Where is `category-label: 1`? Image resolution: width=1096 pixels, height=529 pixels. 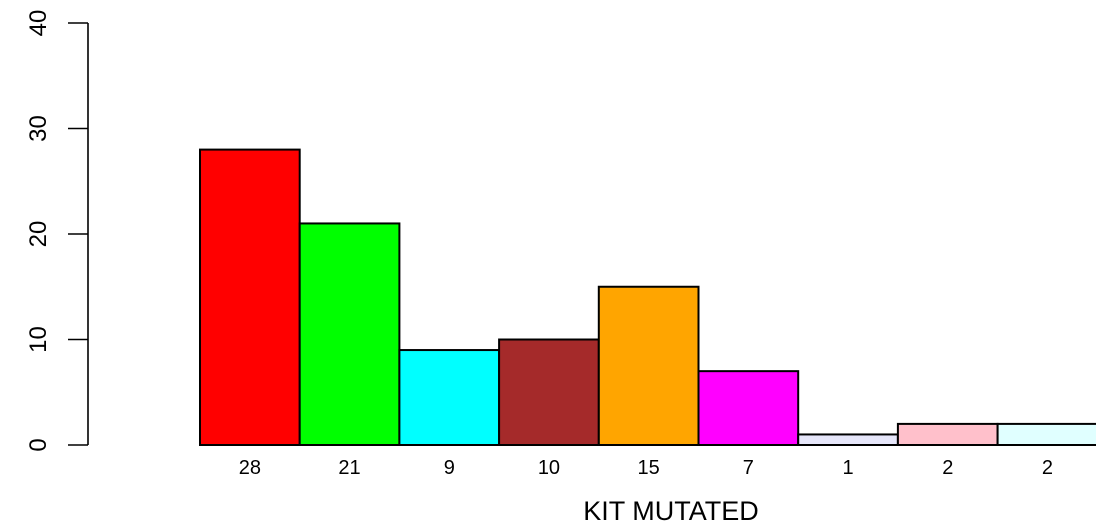 category-label: 1 is located at coordinates (847, 468).